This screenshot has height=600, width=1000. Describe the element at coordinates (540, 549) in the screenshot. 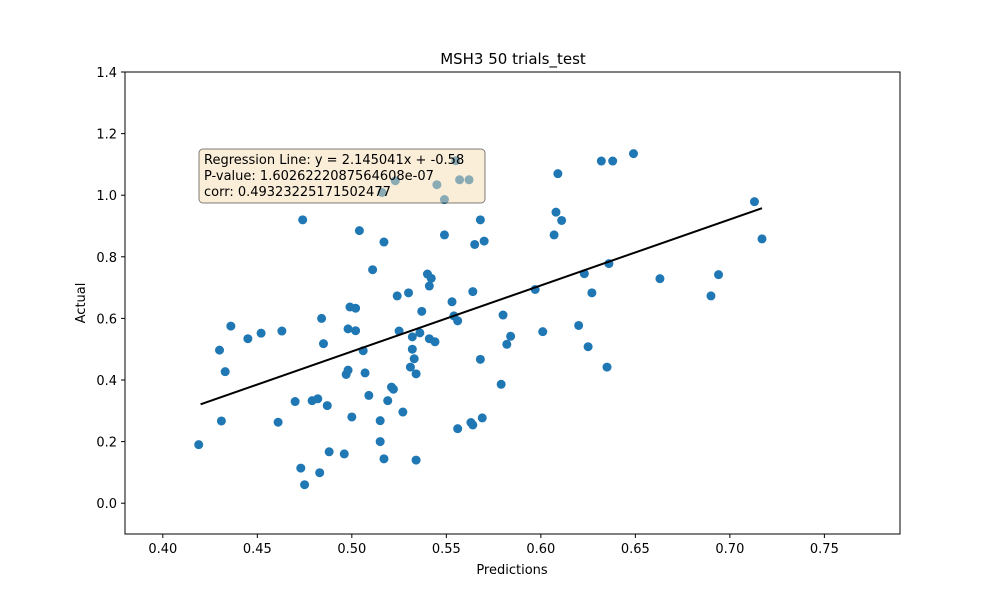

I see `x-tick-label: 0.60` at that location.